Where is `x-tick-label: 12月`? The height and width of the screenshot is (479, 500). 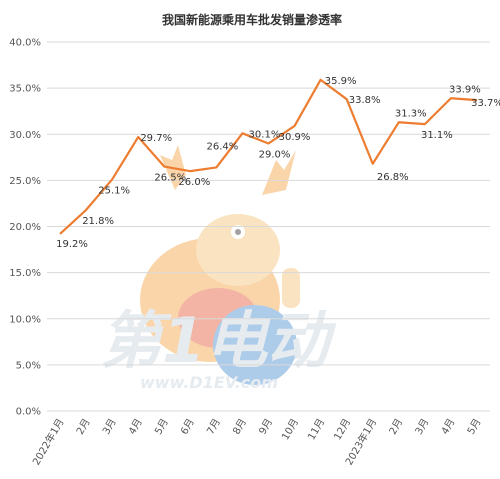 x-tick-label: 12月 is located at coordinates (343, 430).